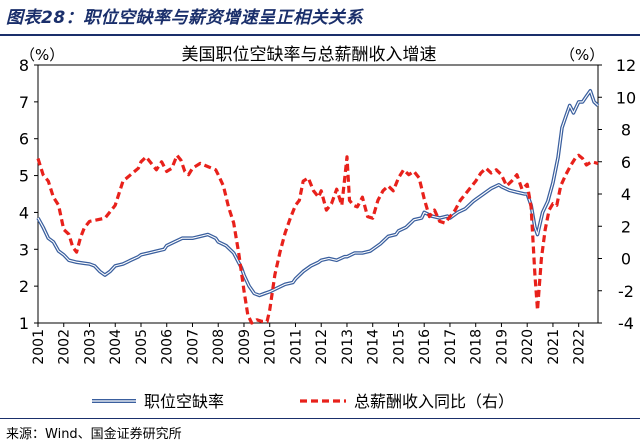 This screenshot has height=448, width=640. What do you see at coordinates (626, 259) in the screenshot?
I see `y-right-tick-label: 0` at bounding box center [626, 259].